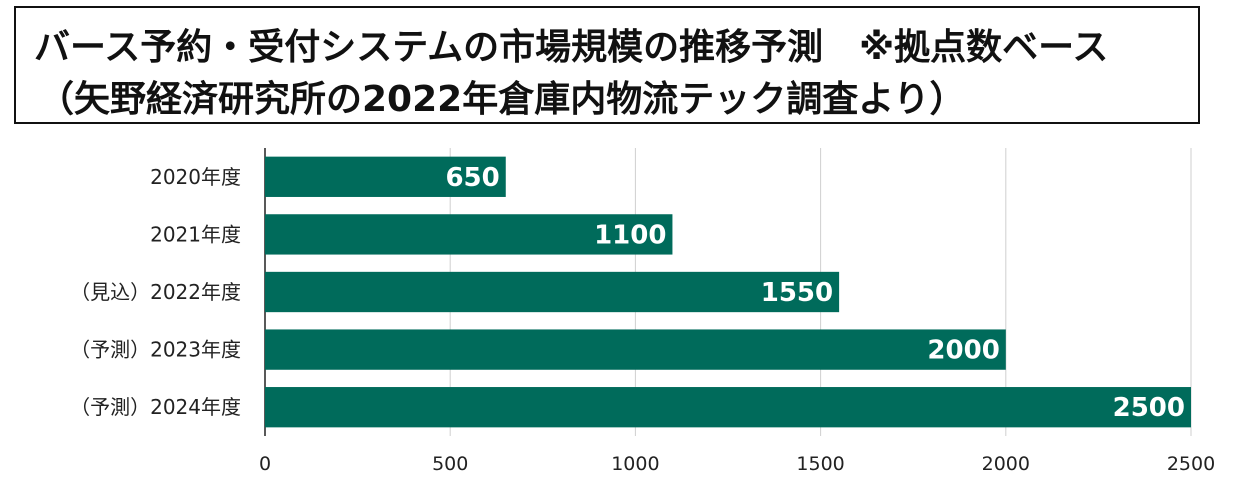  I want to click on data-label: 2500, so click(1149, 408).